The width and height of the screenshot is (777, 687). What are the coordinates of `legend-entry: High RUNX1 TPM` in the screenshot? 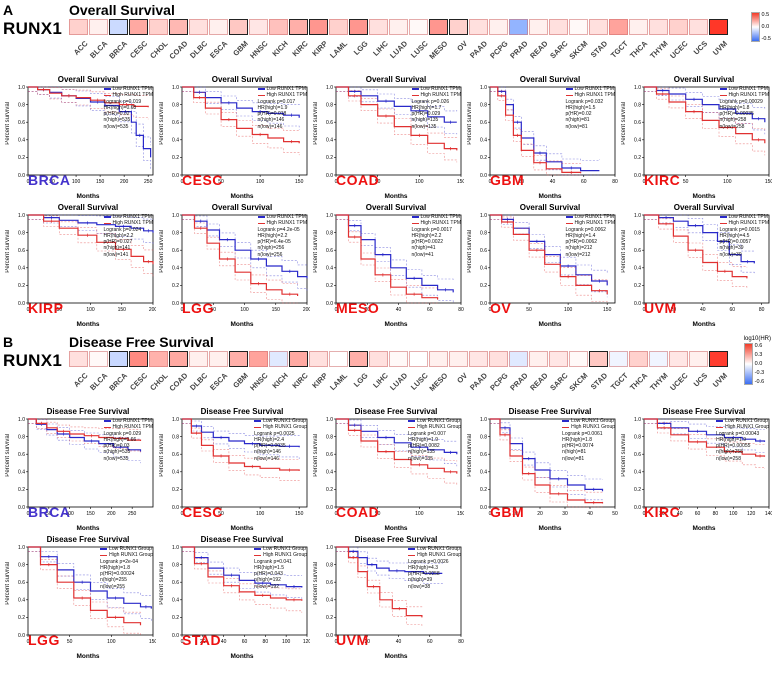 It's located at (744, 95).